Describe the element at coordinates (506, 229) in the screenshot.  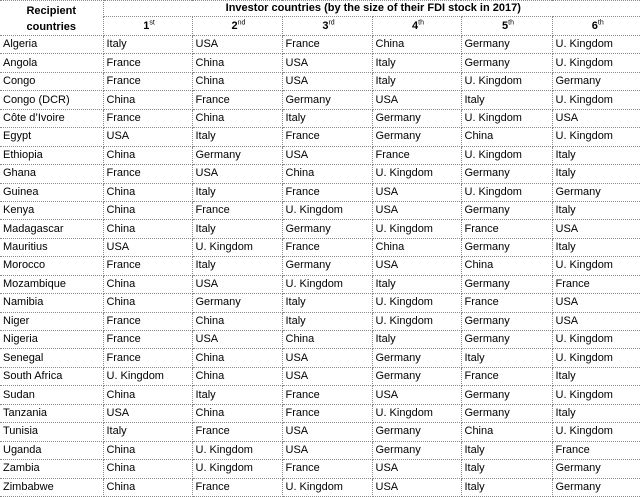
I see `investor-cell-rank-5: France` at that location.